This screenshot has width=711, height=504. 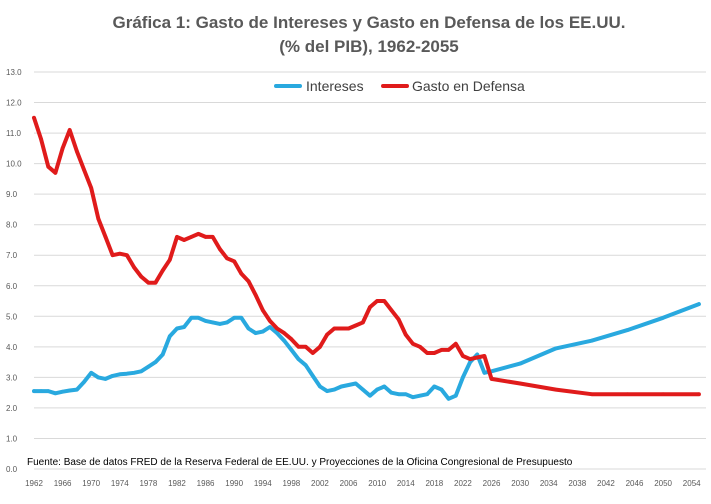 I want to click on y-tick-label: 9.0, so click(x=12, y=194).